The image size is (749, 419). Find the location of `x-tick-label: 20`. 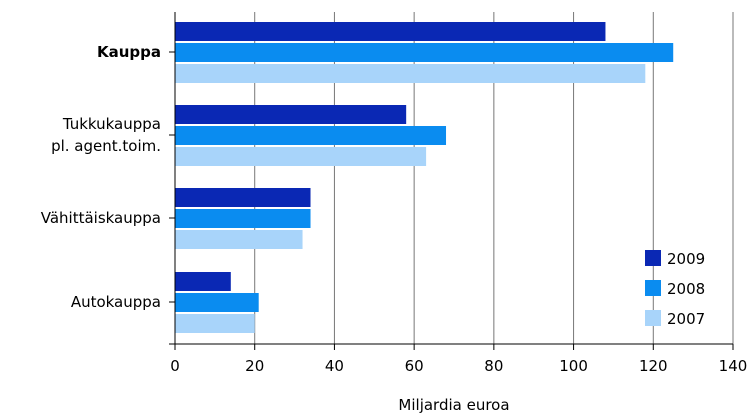

x-tick-label: 20 is located at coordinates (254, 366).